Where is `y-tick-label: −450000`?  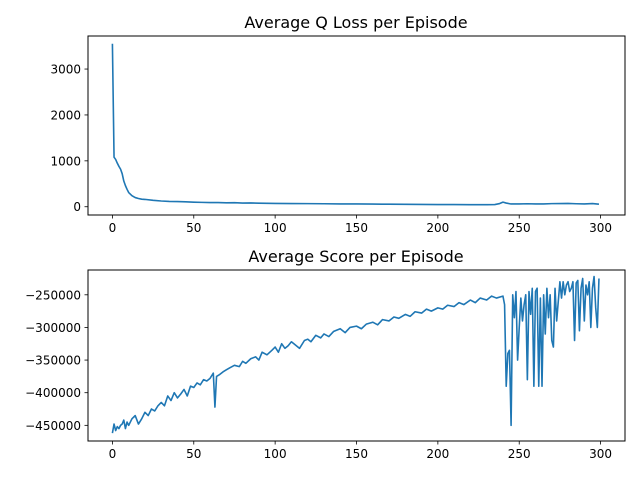 y-tick-label: −450000 is located at coordinates (53, 426).